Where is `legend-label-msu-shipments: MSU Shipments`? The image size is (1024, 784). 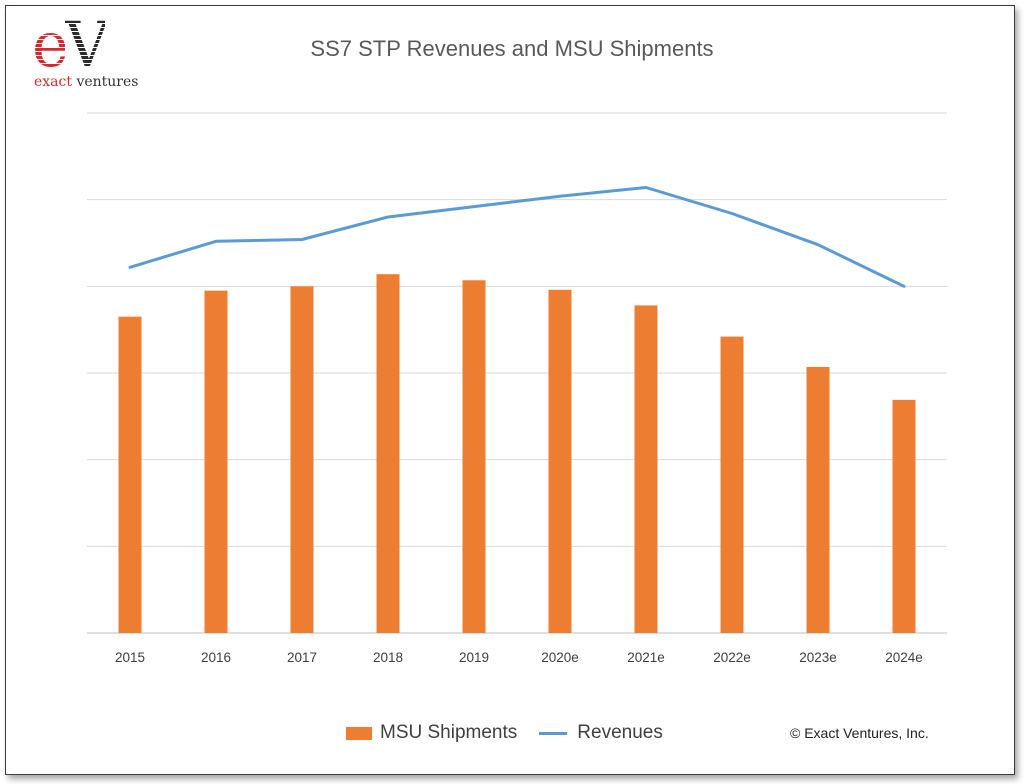
legend-label-msu-shipments: MSU Shipments is located at coordinates (449, 732).